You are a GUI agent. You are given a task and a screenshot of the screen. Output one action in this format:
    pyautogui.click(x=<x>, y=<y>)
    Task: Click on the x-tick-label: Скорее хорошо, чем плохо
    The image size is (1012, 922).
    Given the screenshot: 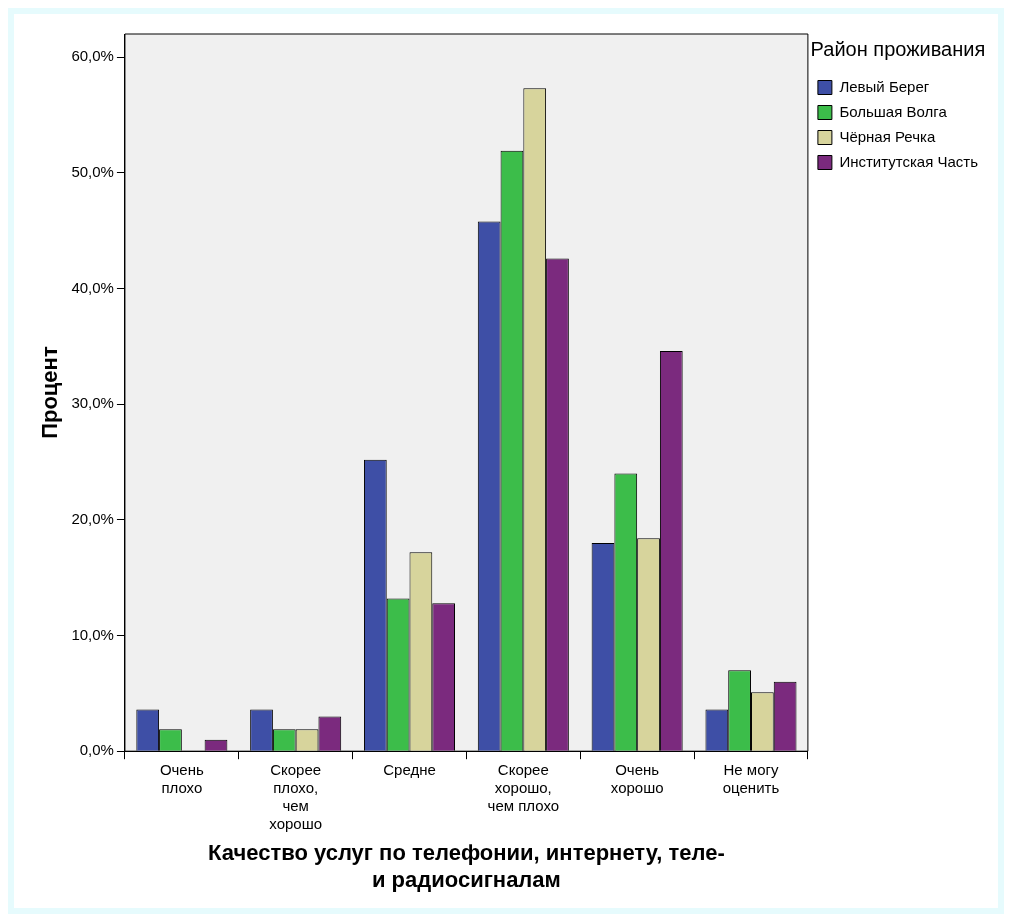 What is the action you would take?
    pyautogui.click(x=523, y=788)
    